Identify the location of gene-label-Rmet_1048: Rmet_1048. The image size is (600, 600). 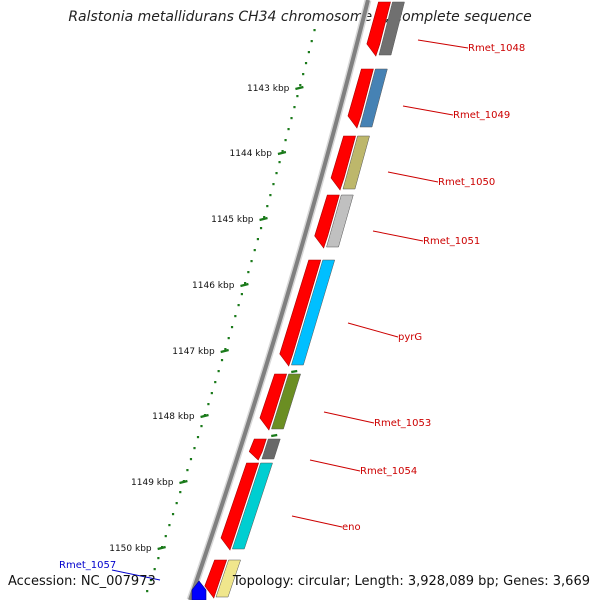
(496, 48).